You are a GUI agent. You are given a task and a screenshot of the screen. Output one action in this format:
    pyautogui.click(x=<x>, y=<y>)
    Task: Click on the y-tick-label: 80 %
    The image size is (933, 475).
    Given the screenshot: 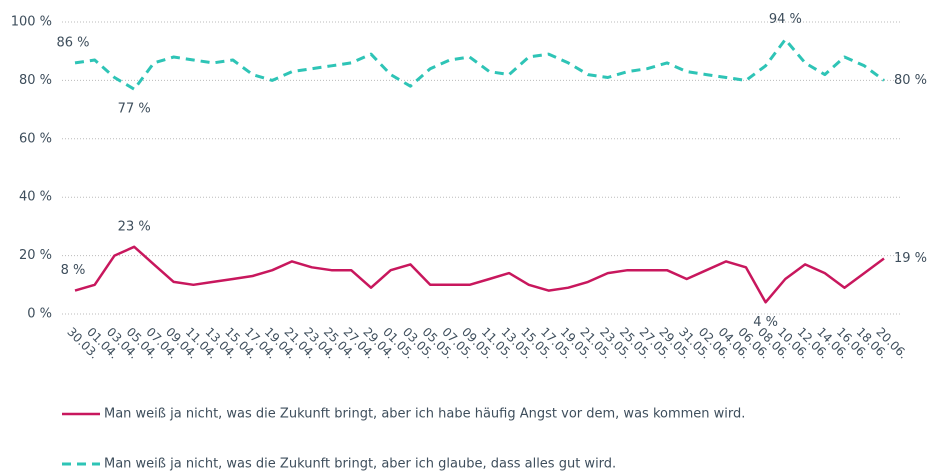 What is the action you would take?
    pyautogui.click(x=35, y=80)
    